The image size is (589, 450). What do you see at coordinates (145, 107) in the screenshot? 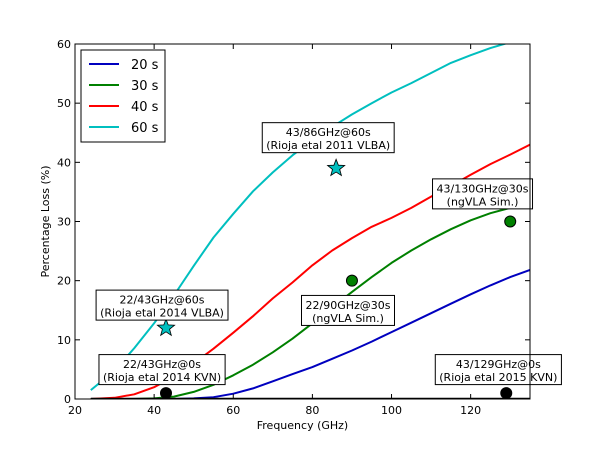
I see `legend-label: 40 s` at bounding box center [145, 107].